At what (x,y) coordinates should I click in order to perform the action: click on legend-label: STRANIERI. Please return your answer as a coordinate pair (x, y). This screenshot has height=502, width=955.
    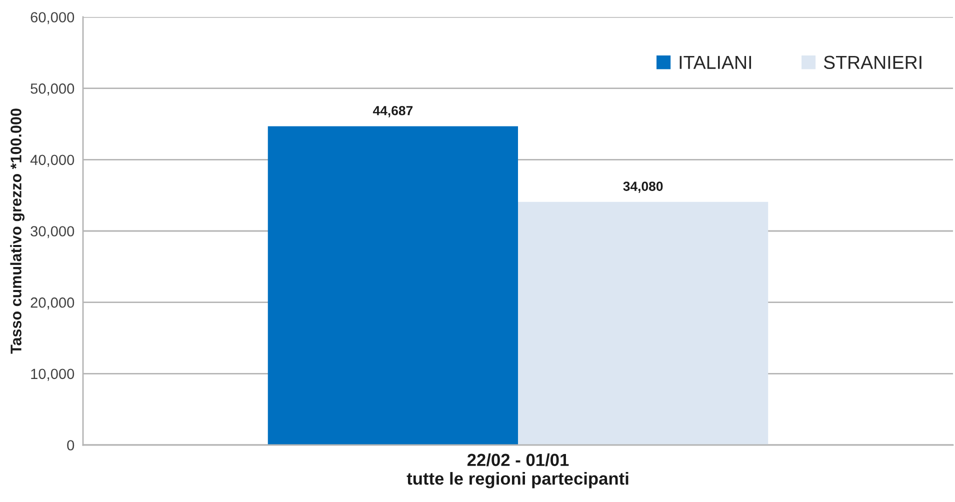
    Looking at the image, I should click on (873, 63).